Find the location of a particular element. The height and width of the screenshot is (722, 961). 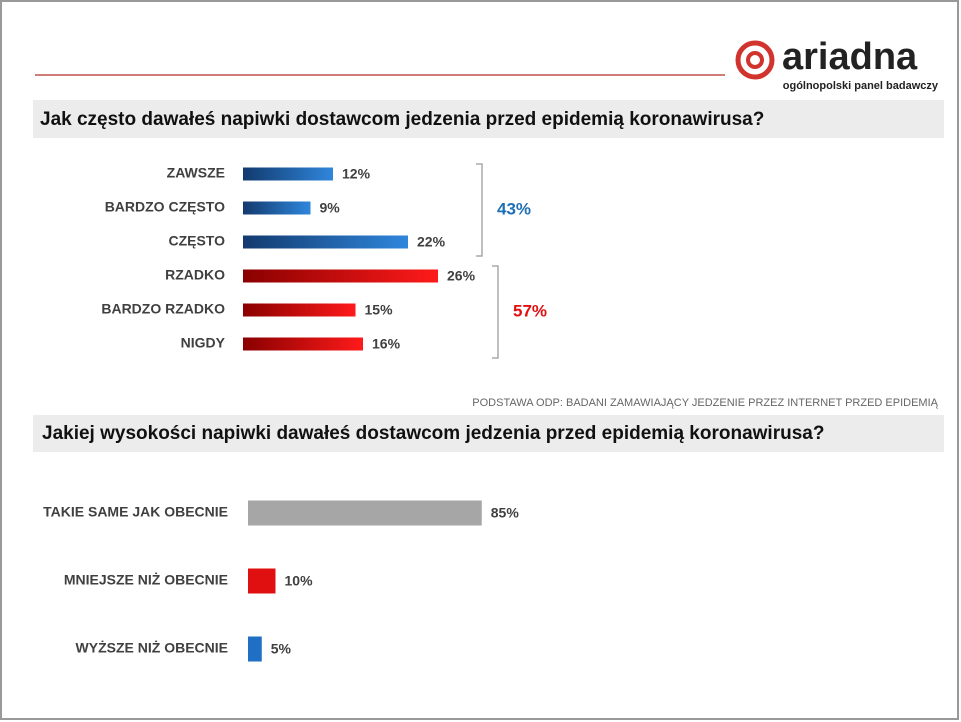

category-label: BARDZO CZĘSTO is located at coordinates (165, 207).